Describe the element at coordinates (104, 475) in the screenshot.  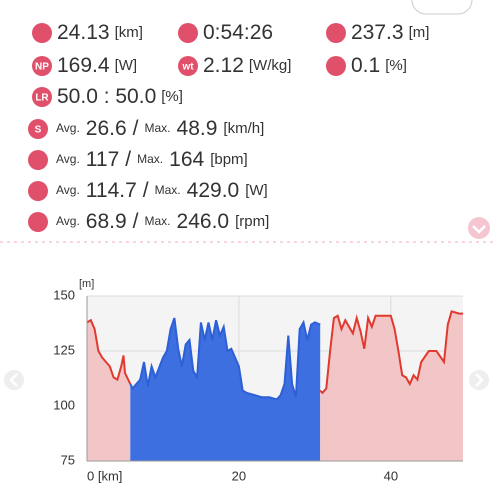
I see `x-tick-label: 0 [km]` at that location.